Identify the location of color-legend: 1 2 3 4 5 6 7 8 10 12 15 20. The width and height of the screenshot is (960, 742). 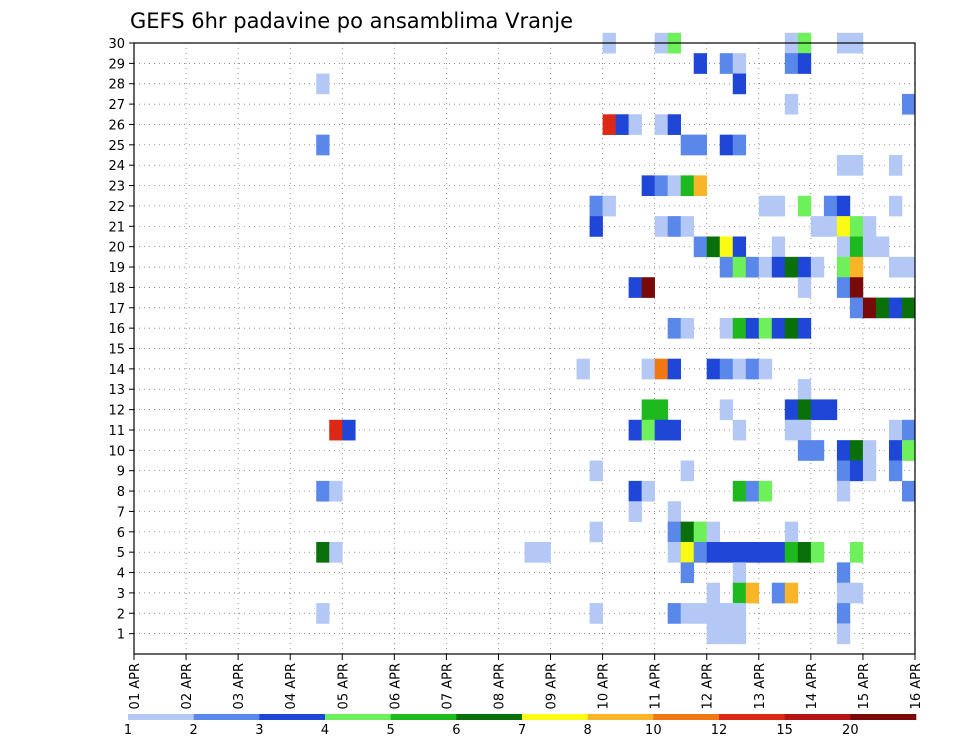
(520, 726).